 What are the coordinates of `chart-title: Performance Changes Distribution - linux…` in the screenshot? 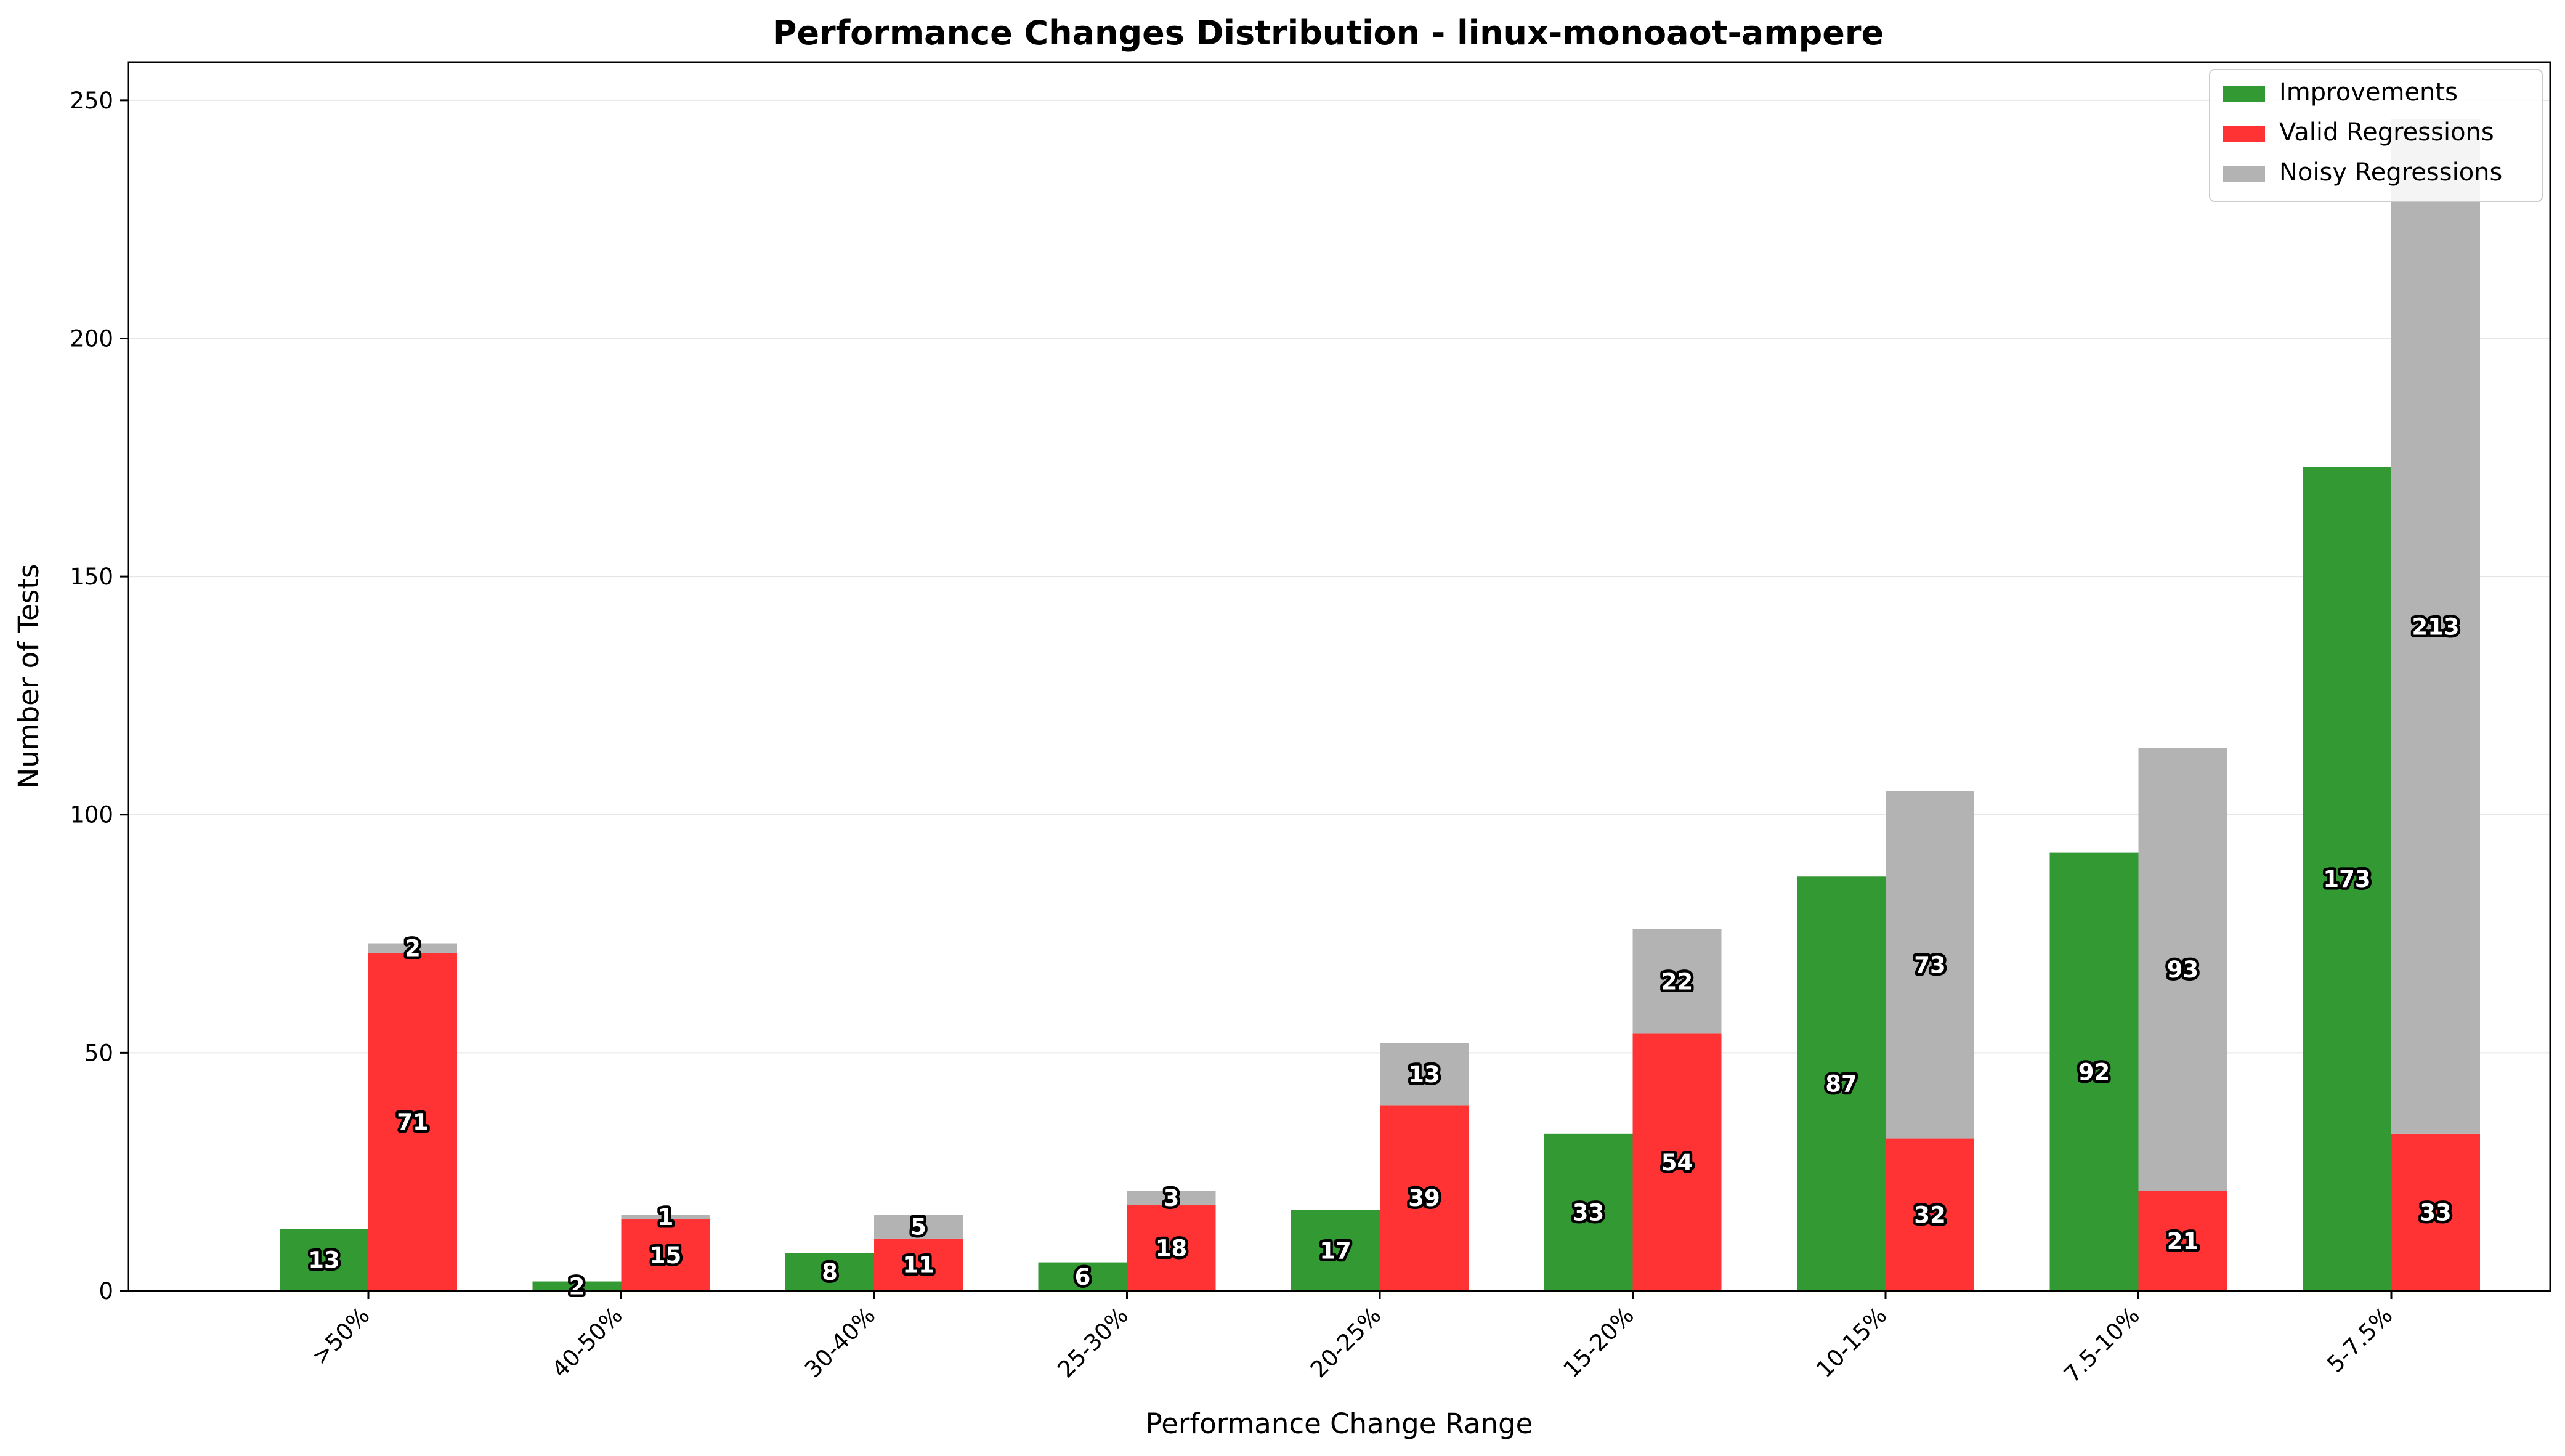 It's located at (1328, 33).